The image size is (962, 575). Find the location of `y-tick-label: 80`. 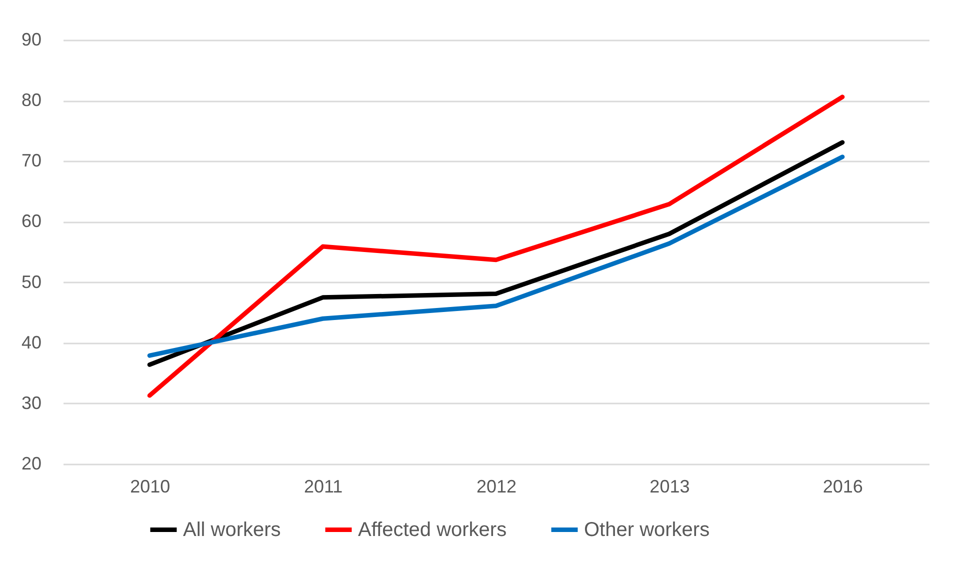

y-tick-label: 80 is located at coordinates (31, 100).